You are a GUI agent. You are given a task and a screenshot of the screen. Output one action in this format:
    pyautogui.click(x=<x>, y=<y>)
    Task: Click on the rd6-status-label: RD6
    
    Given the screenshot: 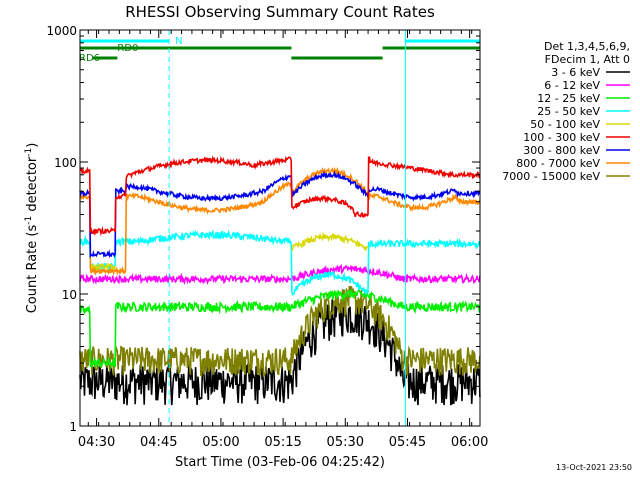 What is the action you would take?
    pyautogui.click(x=89, y=58)
    